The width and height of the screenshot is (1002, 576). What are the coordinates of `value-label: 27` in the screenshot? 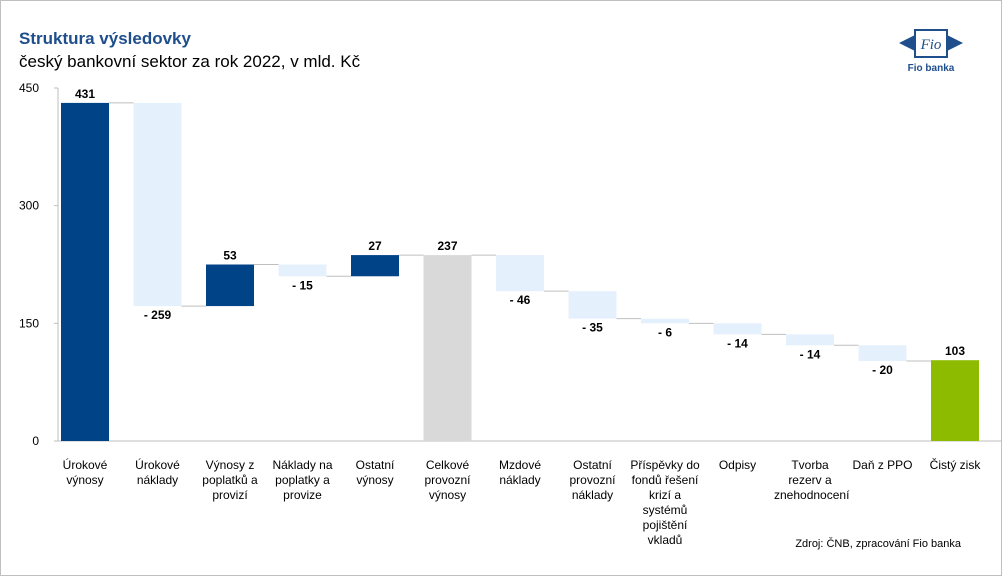 It's located at (375, 246).